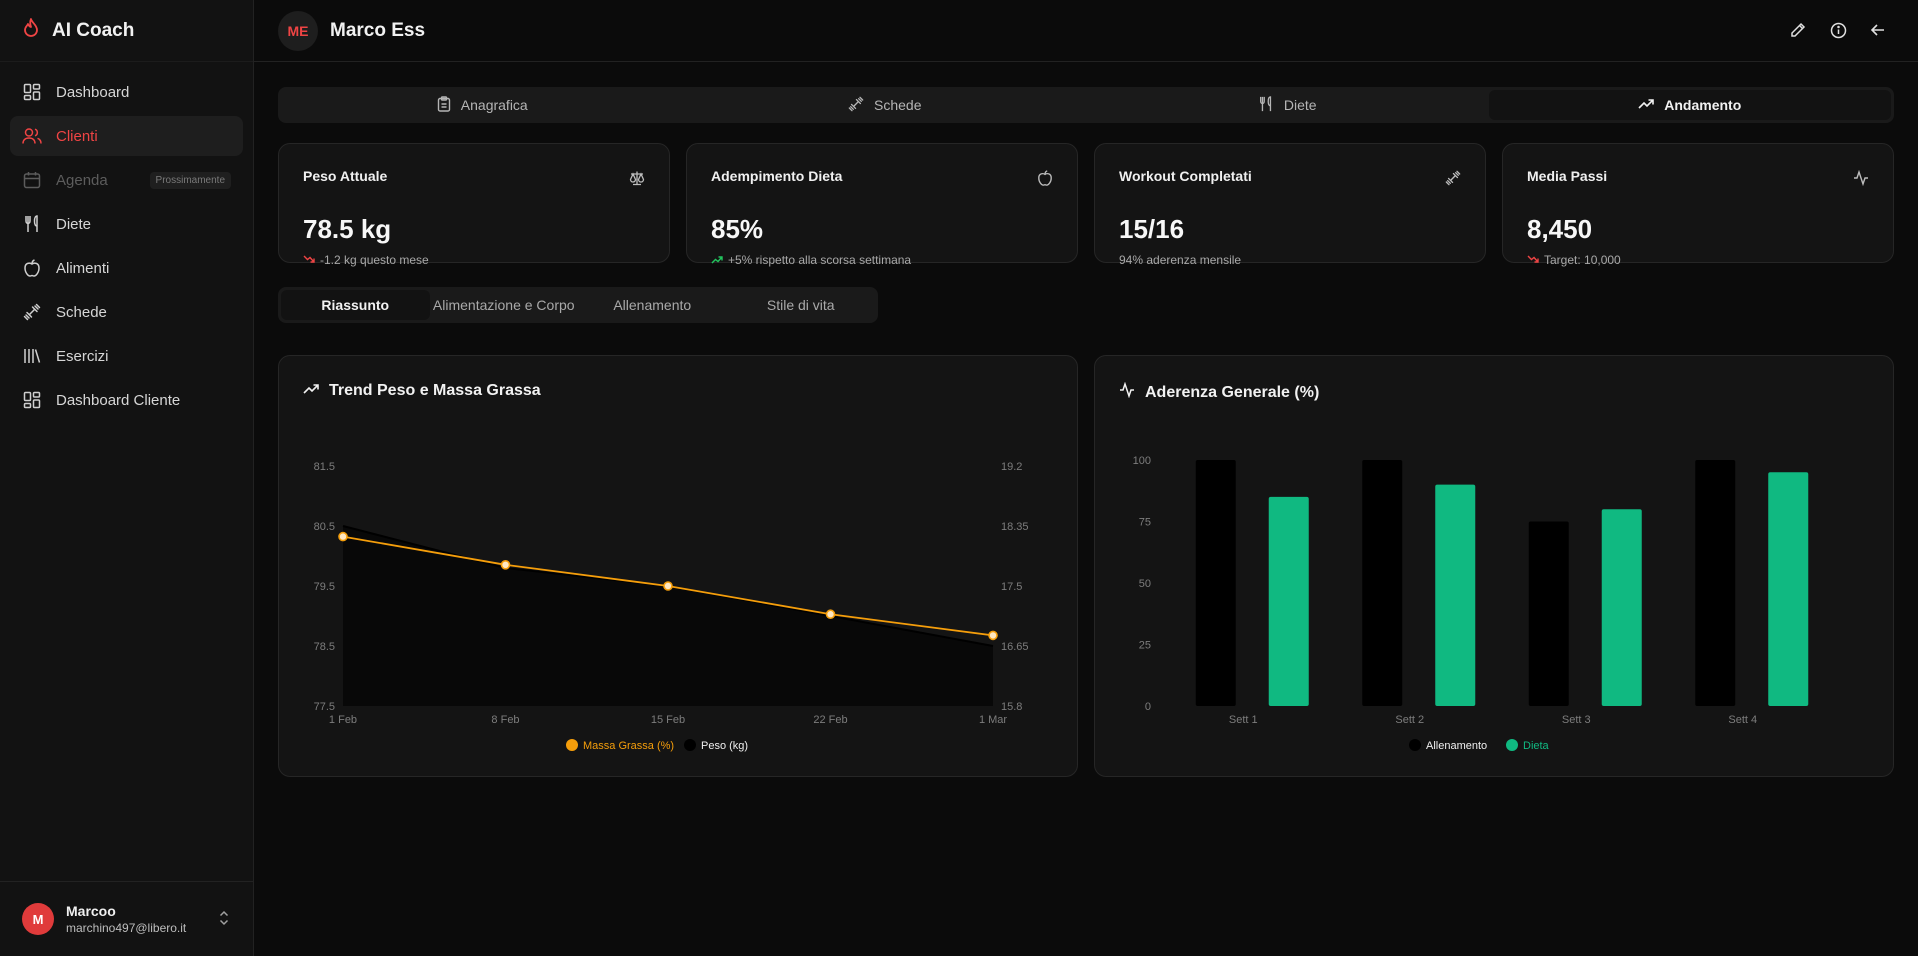 The height and width of the screenshot is (956, 1918). I want to click on legend-label-dieta: Dieta, so click(1536, 746).